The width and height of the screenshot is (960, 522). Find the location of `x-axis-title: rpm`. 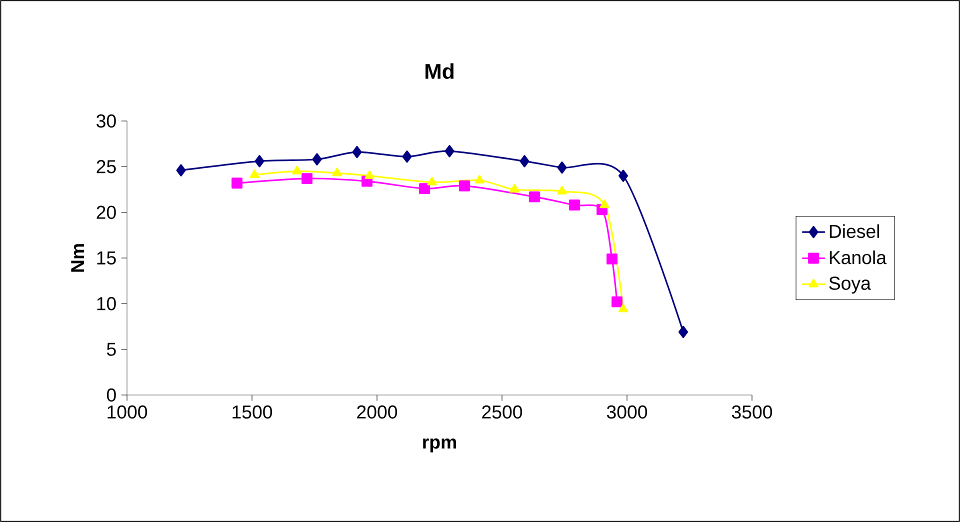

x-axis-title: rpm is located at coordinates (439, 445).